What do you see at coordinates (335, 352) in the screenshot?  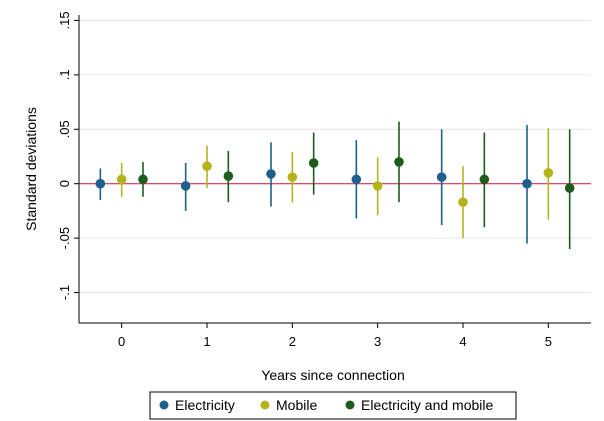 I see `x-axis: 0 1 2 3 4 5 Years since connection` at bounding box center [335, 352].